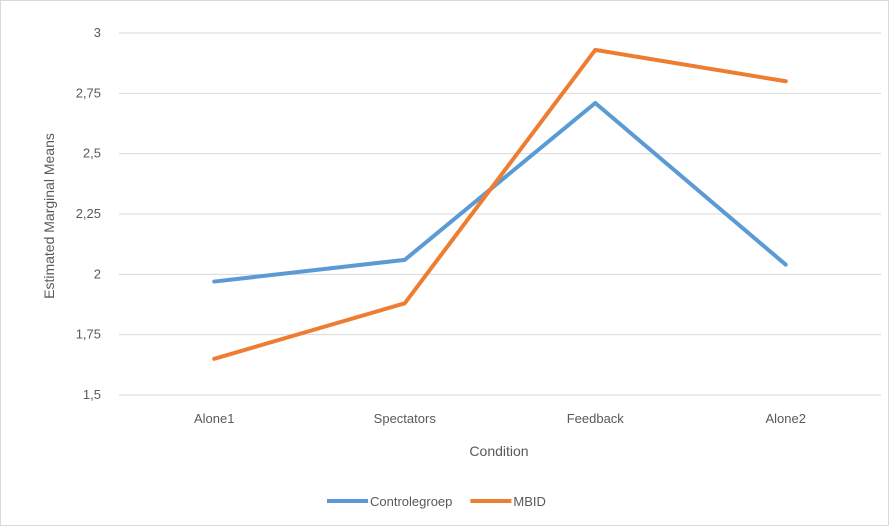 This screenshot has width=889, height=530. I want to click on x-tick-label: Alone2, so click(786, 418).